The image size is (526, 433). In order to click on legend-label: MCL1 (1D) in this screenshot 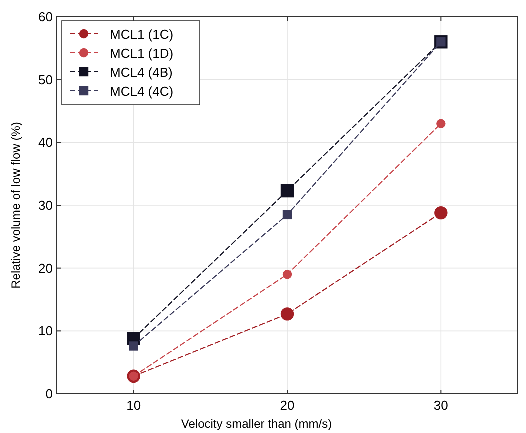, I will do `click(142, 53)`.